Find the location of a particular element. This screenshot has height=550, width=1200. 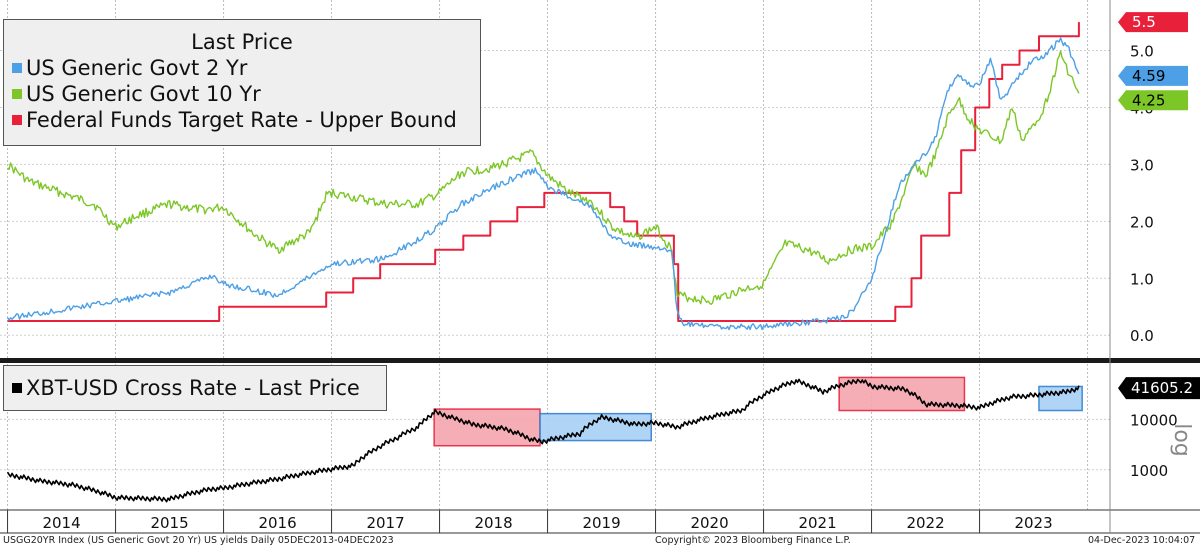

legend-label-2yr: US Generic Govt 2 Yr is located at coordinates (137, 68).